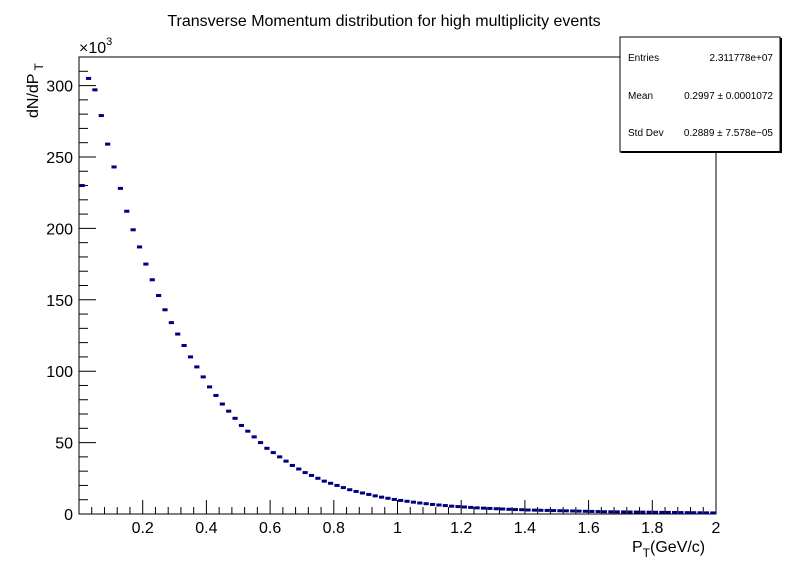  I want to click on x-tick-label: 2, so click(716, 528).